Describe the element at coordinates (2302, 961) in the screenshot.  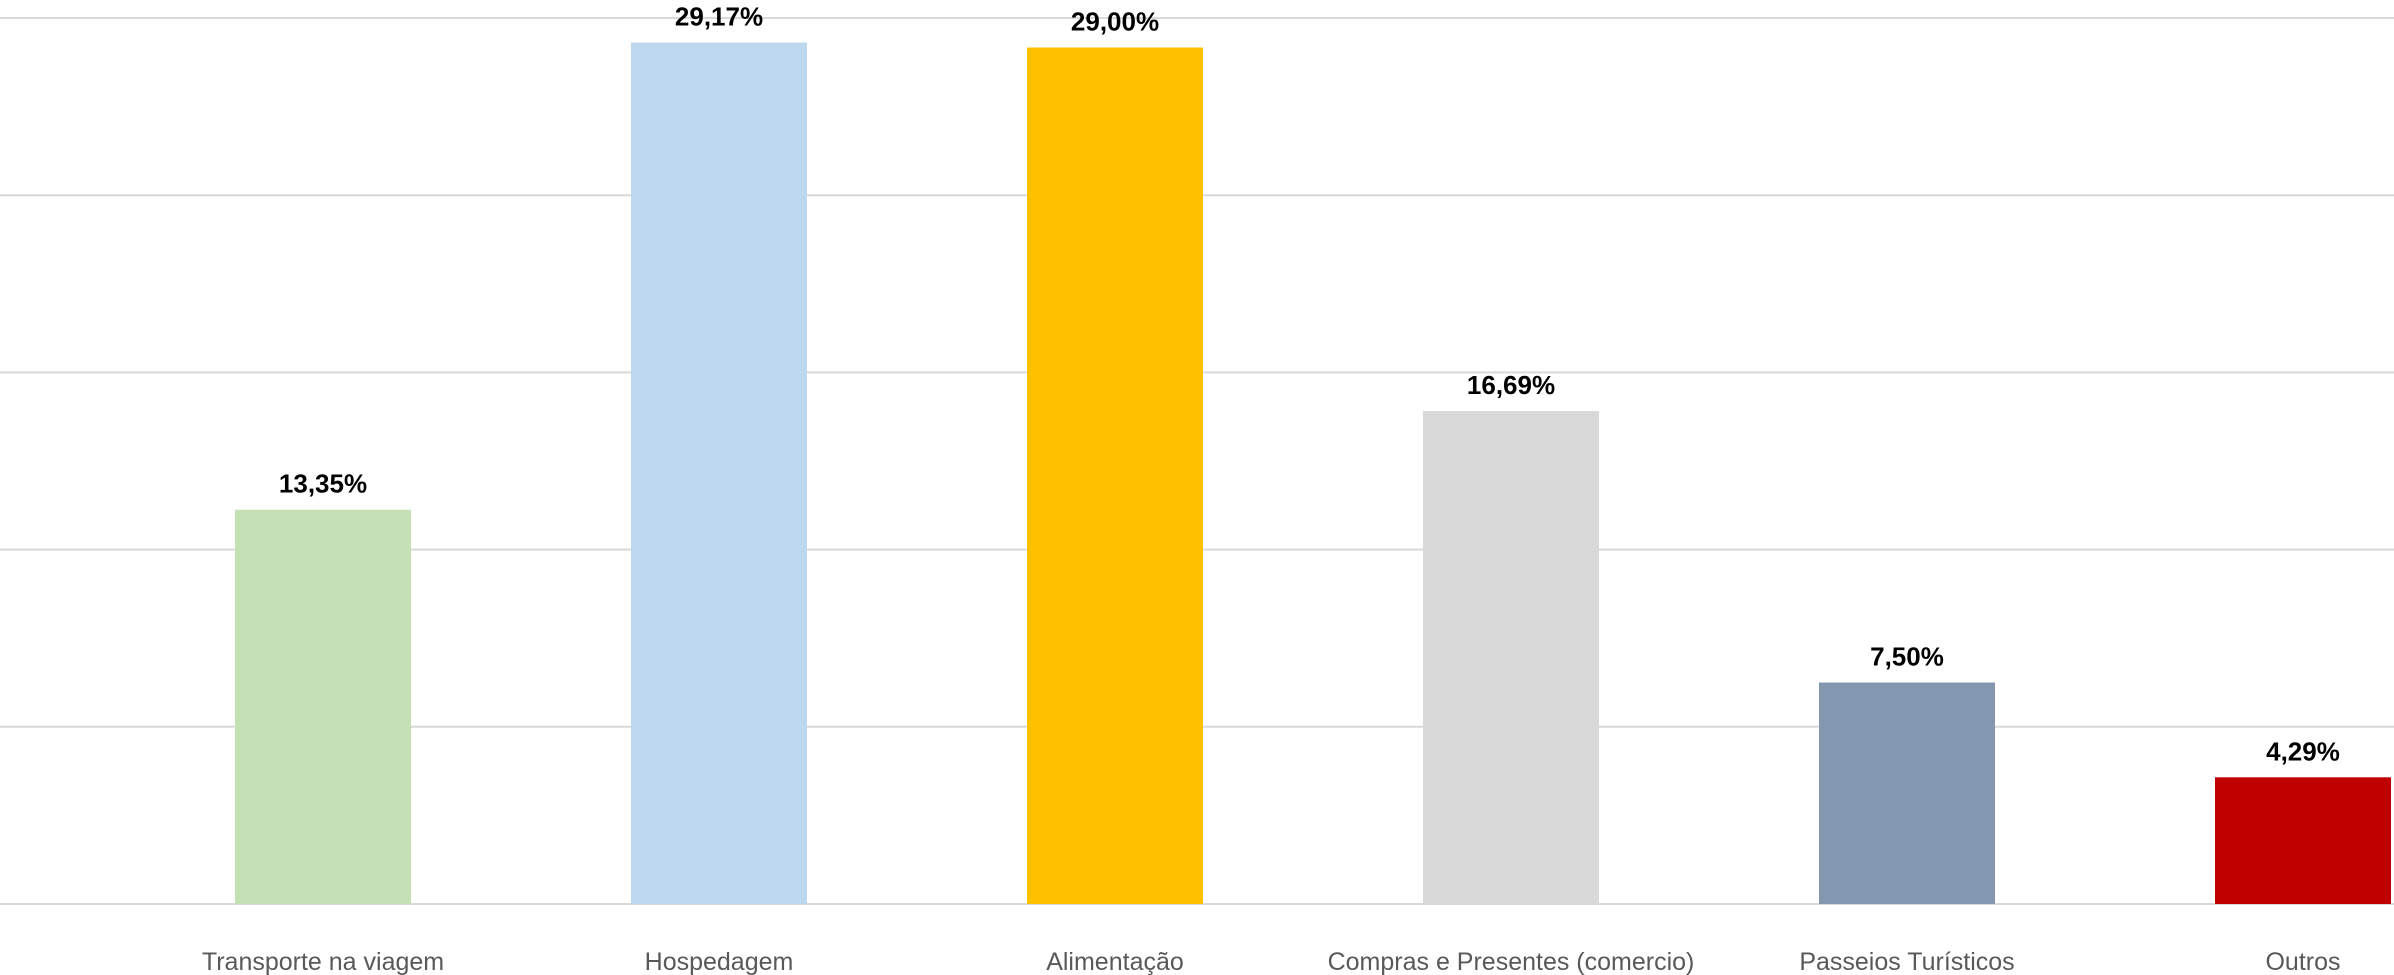
I see `x-tick-label: Outros` at that location.